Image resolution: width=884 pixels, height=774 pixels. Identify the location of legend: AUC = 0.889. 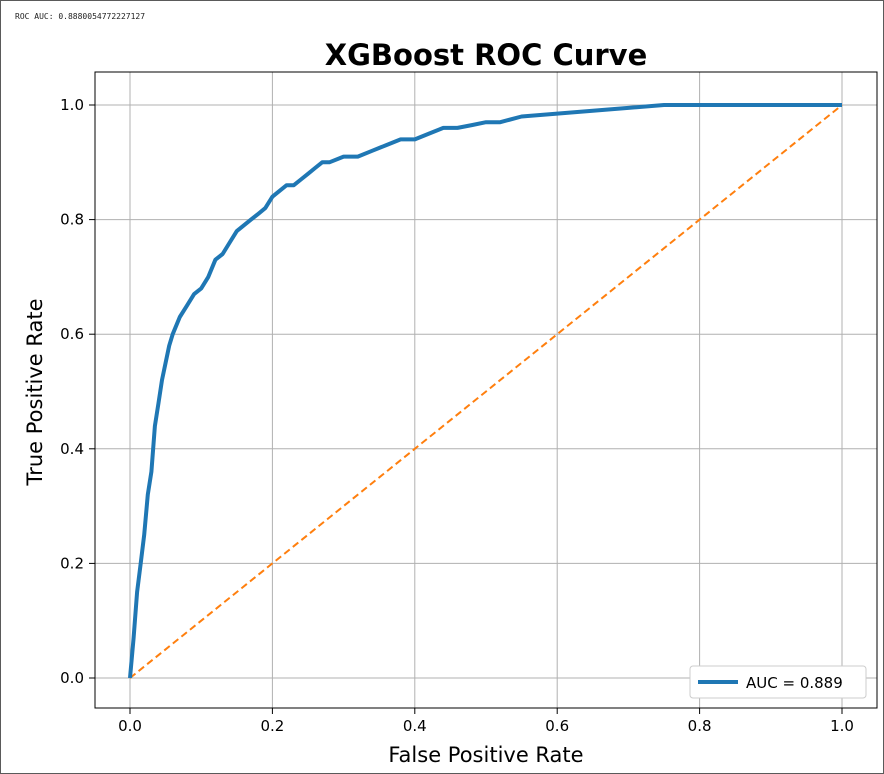
(778, 682).